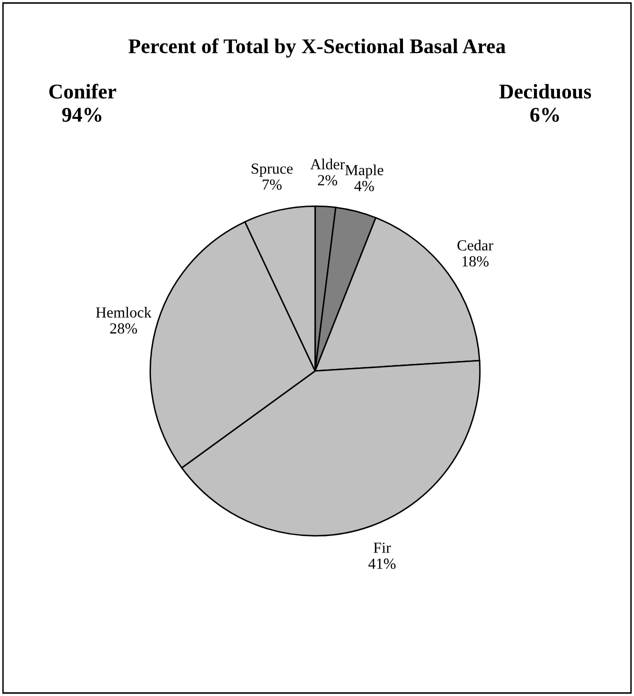  Describe the element at coordinates (382, 563) in the screenshot. I see `data-label: 41%` at that location.